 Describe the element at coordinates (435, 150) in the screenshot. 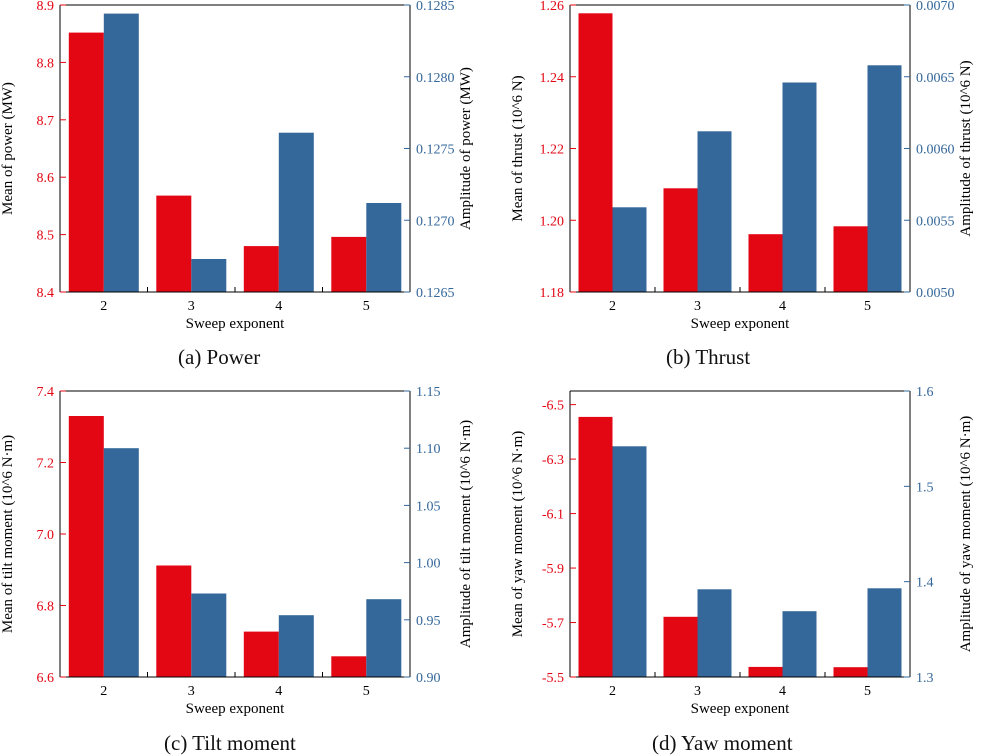

I see `right-tick-label: 0.1275` at that location.